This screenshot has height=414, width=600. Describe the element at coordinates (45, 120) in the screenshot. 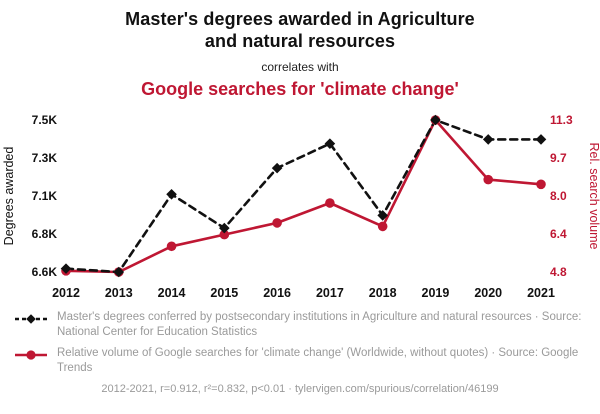

I see `left-axis-tick-label: 7.5K` at that location.